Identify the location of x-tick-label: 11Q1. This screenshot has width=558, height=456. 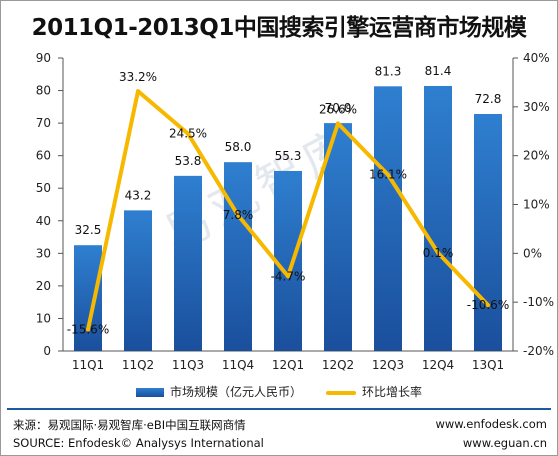
(88, 365).